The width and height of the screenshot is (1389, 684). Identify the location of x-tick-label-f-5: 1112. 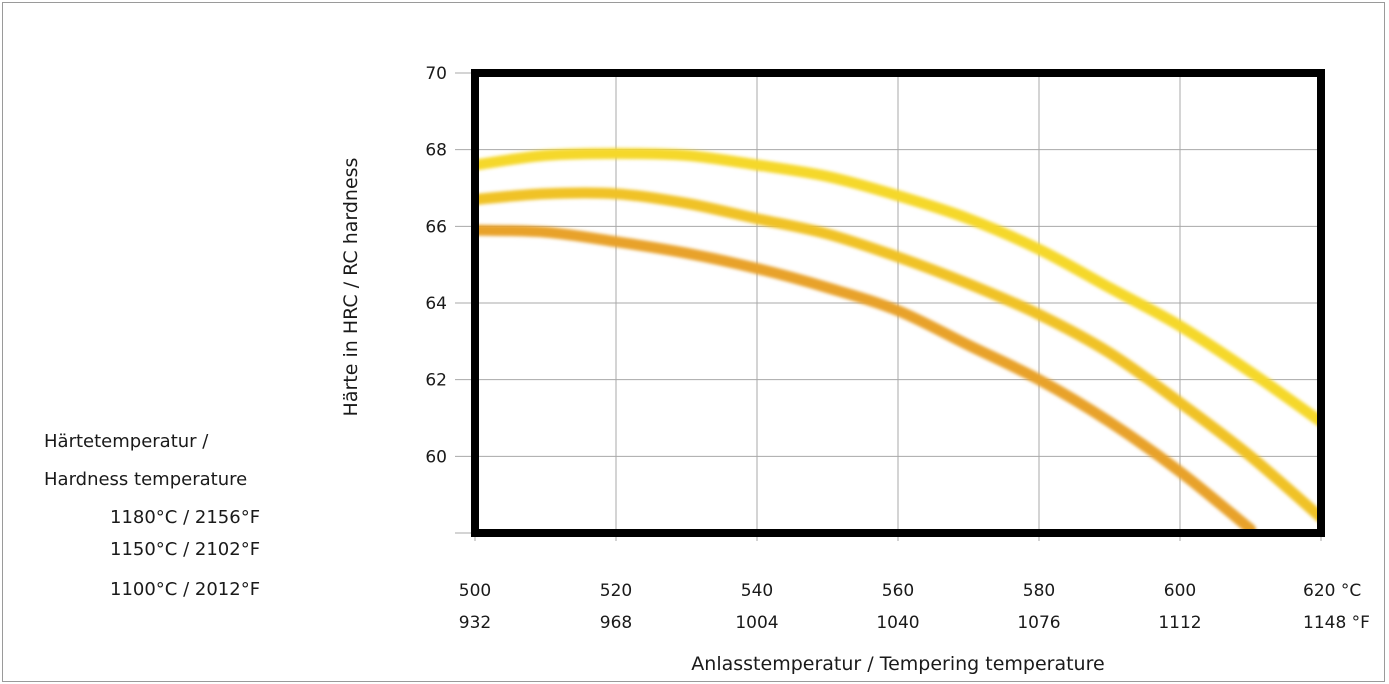
(1179, 623).